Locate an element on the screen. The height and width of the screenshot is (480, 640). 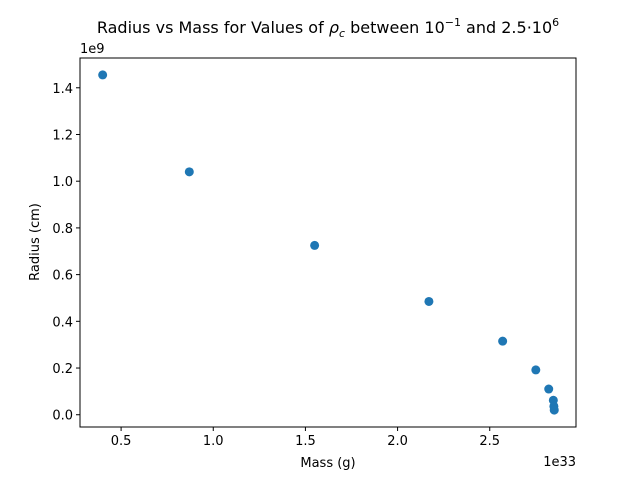
y-tick-label: 0.6 is located at coordinates (62, 276).